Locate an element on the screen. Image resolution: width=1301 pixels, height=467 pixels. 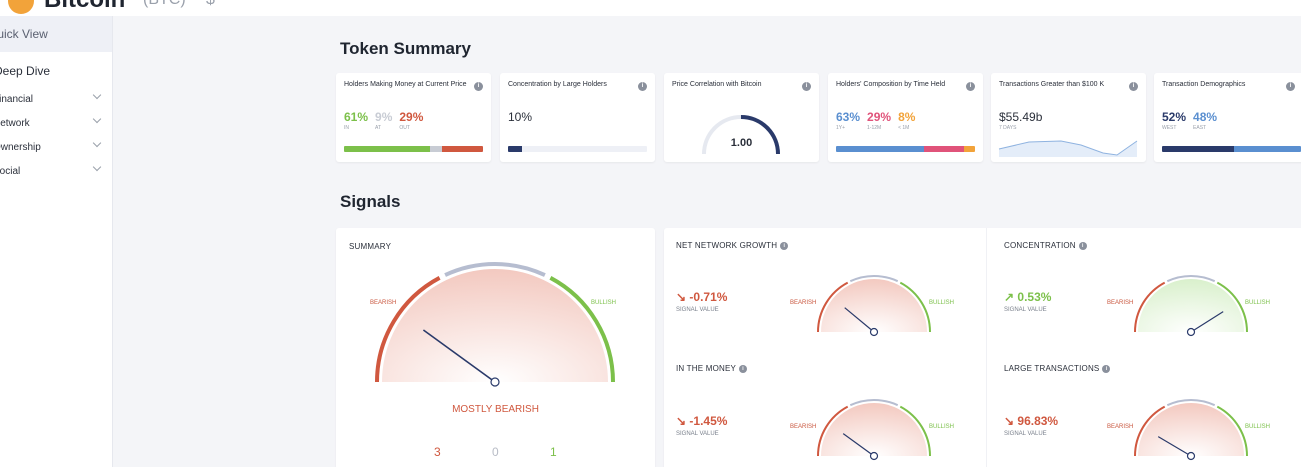
price-correlation-card: Price Correlation with Bitcoin i 1.00 is located at coordinates (741, 117).